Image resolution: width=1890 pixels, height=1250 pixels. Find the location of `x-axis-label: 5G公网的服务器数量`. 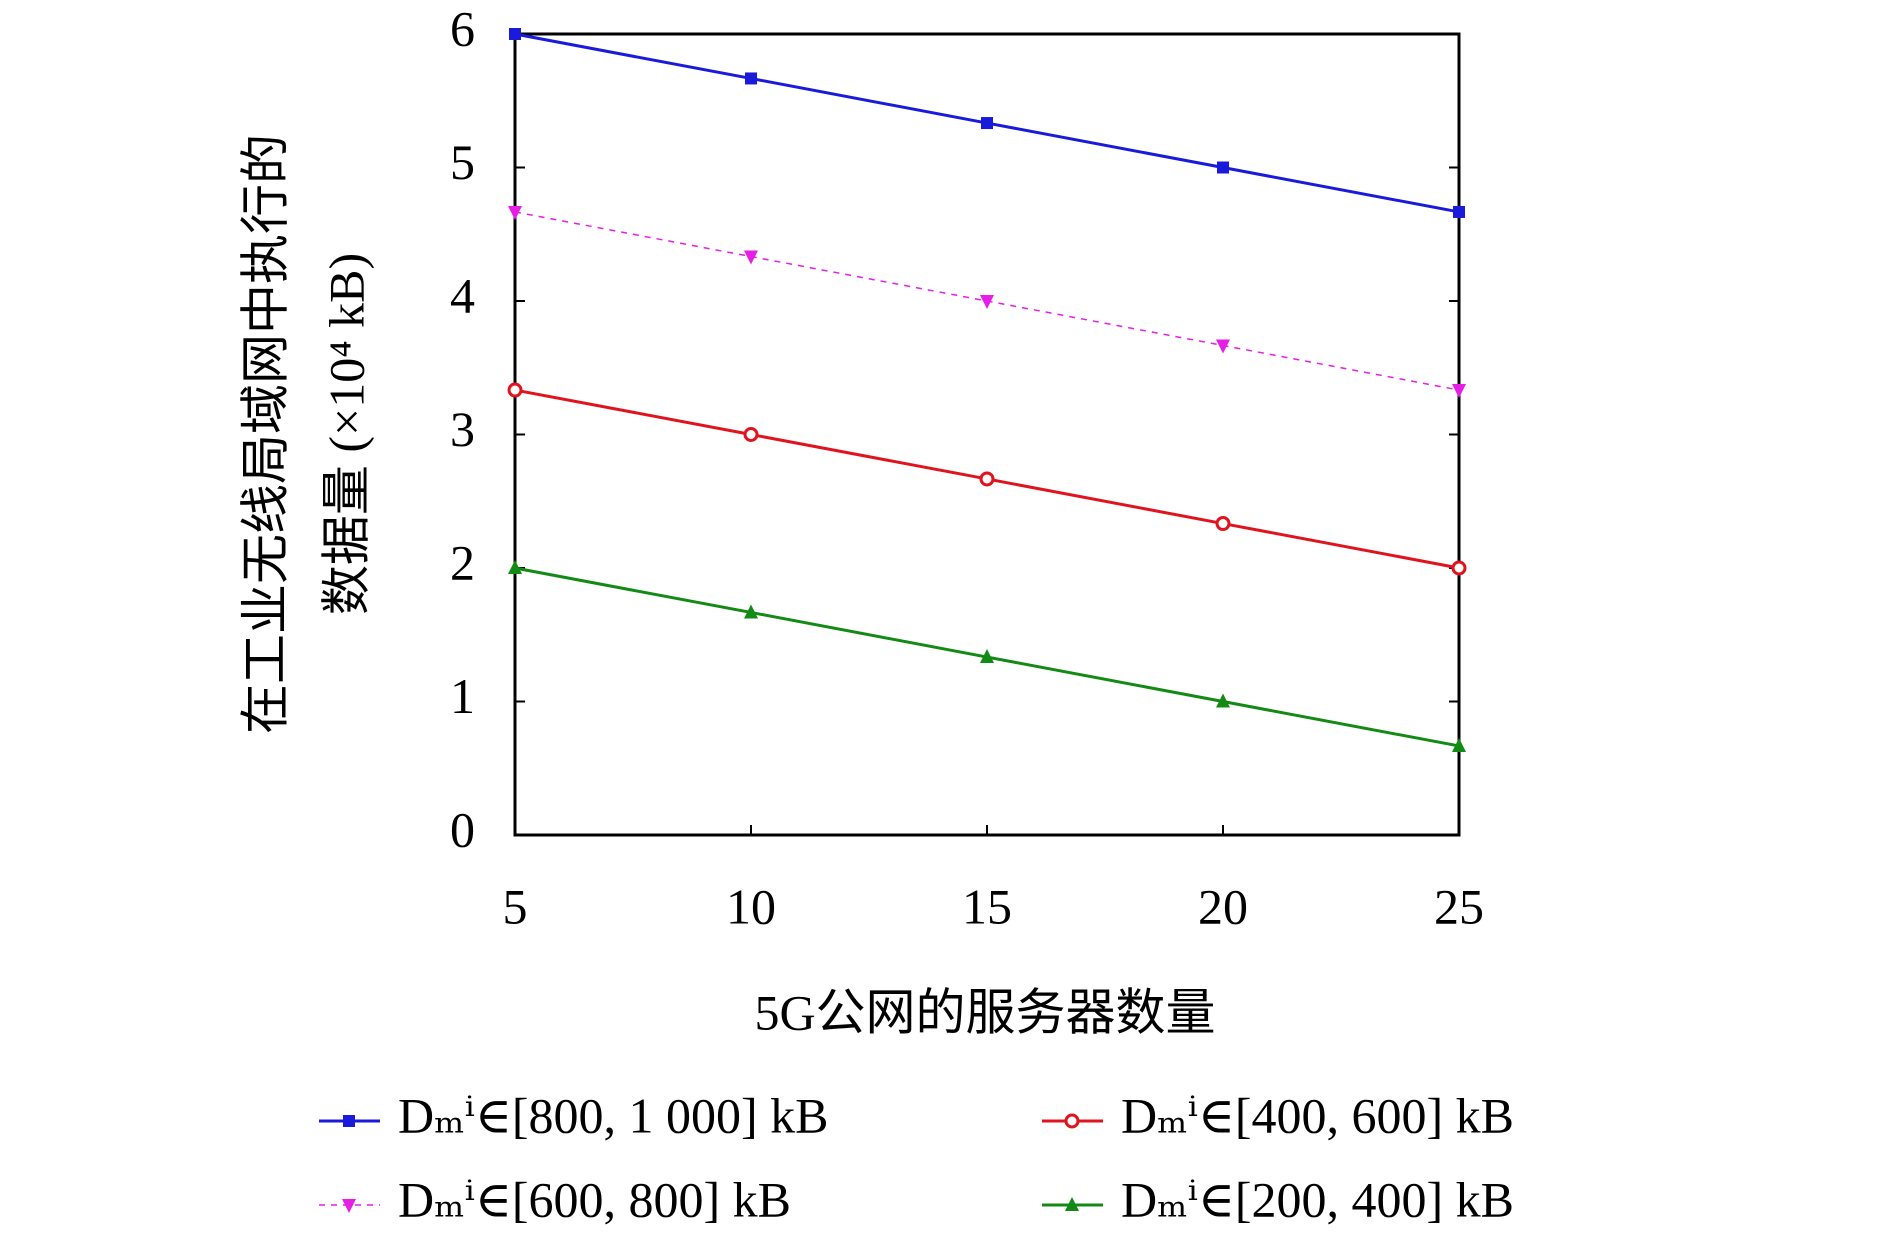

x-axis-label: 5G公网的服务器数量 is located at coordinates (984, 1012).